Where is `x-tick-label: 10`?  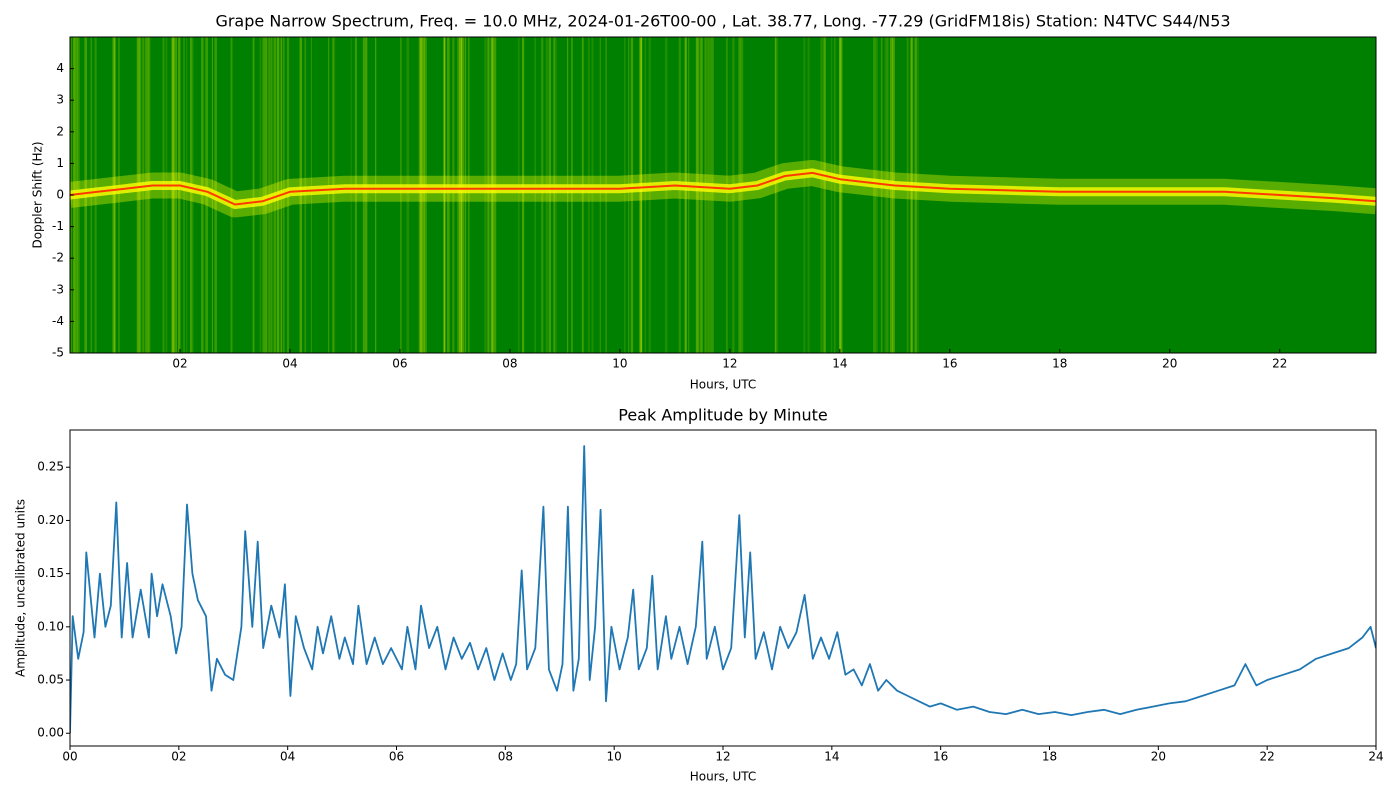 x-tick-label: 10 is located at coordinates (614, 757).